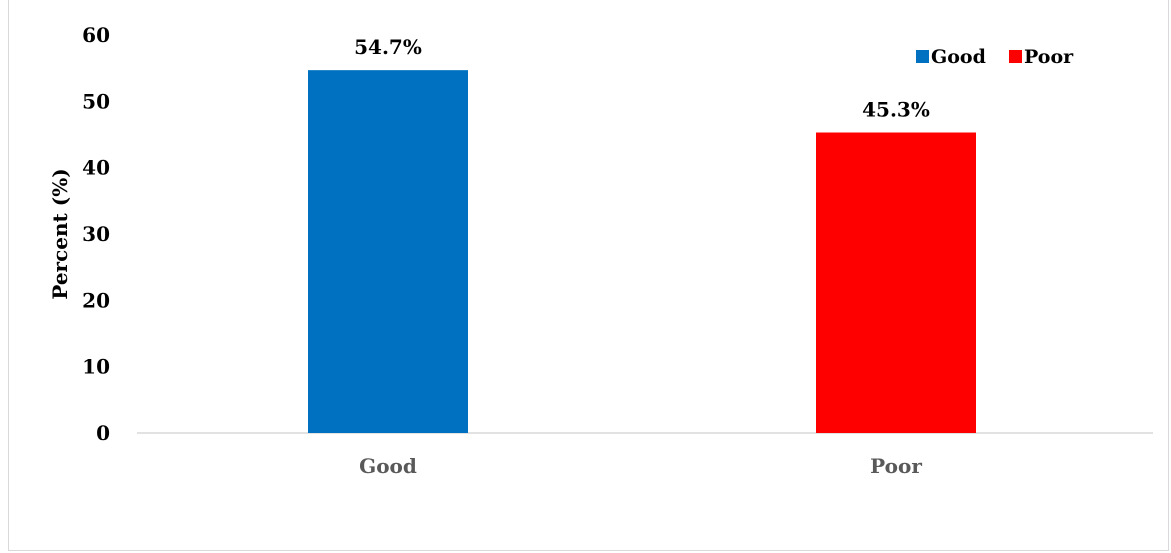 The width and height of the screenshot is (1171, 553). I want to click on bar-poor, so click(896, 282).